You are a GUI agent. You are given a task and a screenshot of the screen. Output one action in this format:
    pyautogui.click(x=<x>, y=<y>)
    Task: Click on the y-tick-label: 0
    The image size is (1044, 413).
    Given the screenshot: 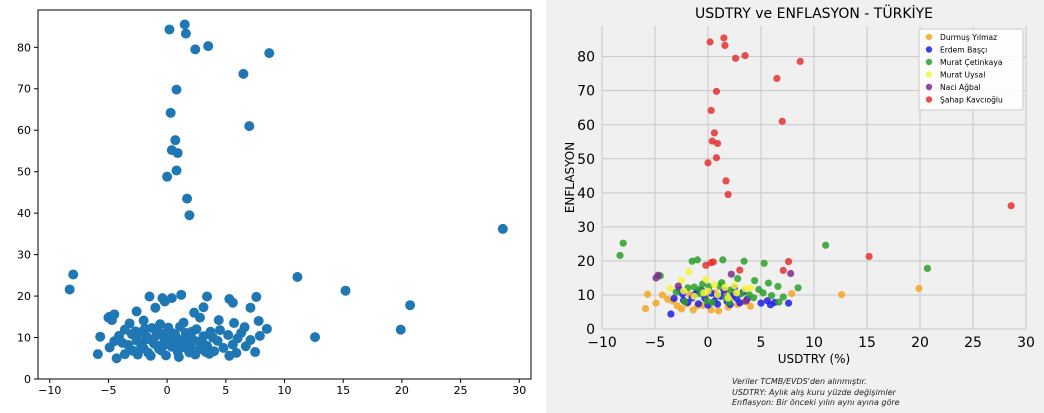 What is the action you would take?
    pyautogui.click(x=27, y=379)
    